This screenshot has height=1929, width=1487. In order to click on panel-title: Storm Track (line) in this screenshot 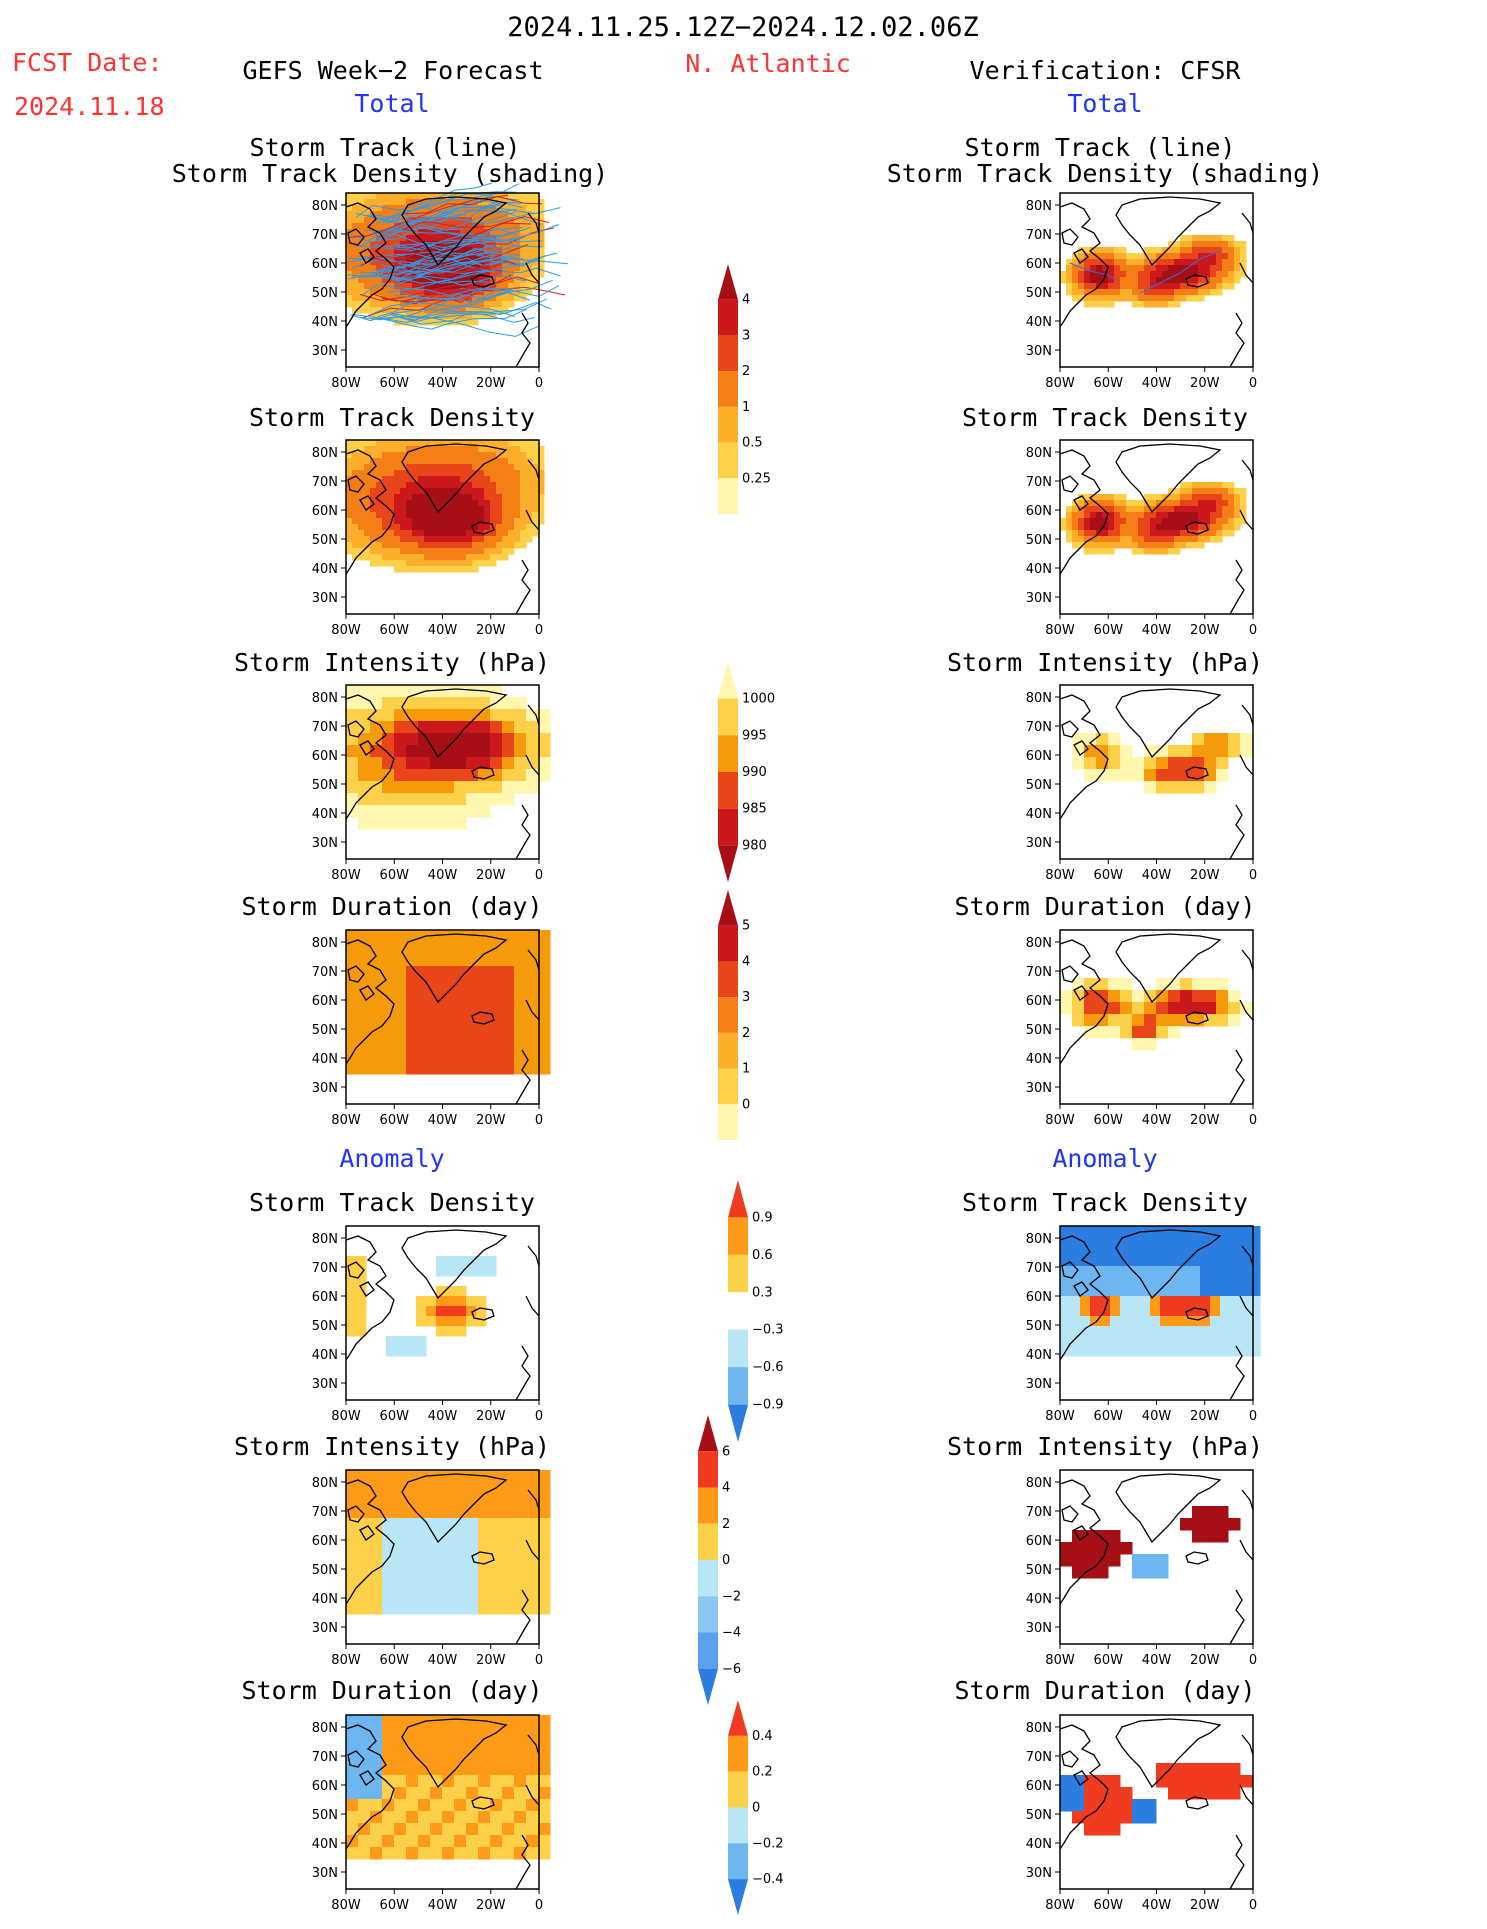, I will do `click(385, 147)`.